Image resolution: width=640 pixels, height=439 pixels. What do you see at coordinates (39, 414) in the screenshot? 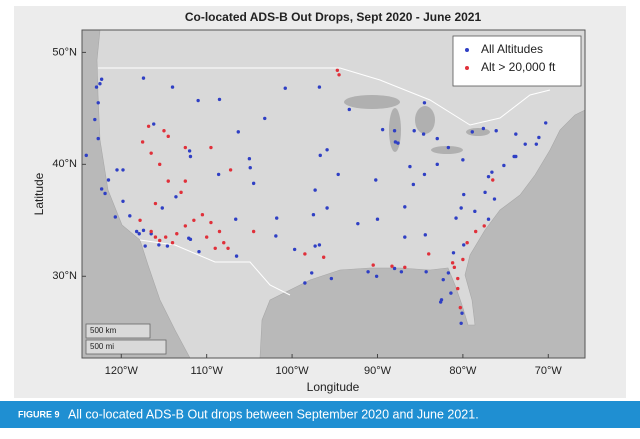
I see `caption-label: FIGURE 9` at bounding box center [39, 414].